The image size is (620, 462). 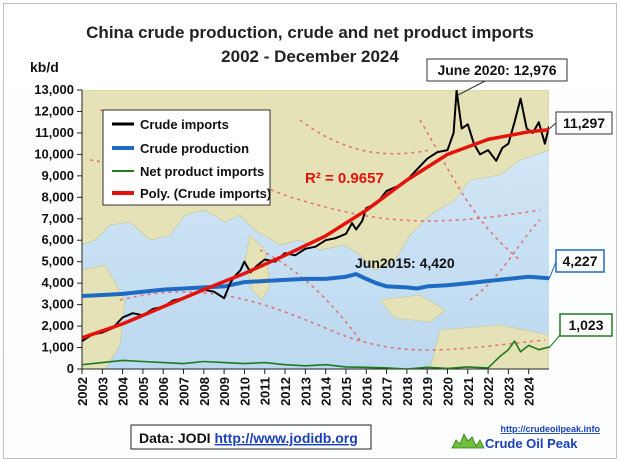 What do you see at coordinates (176, 438) in the screenshot?
I see `source-prefix: Data: JODI` at bounding box center [176, 438].